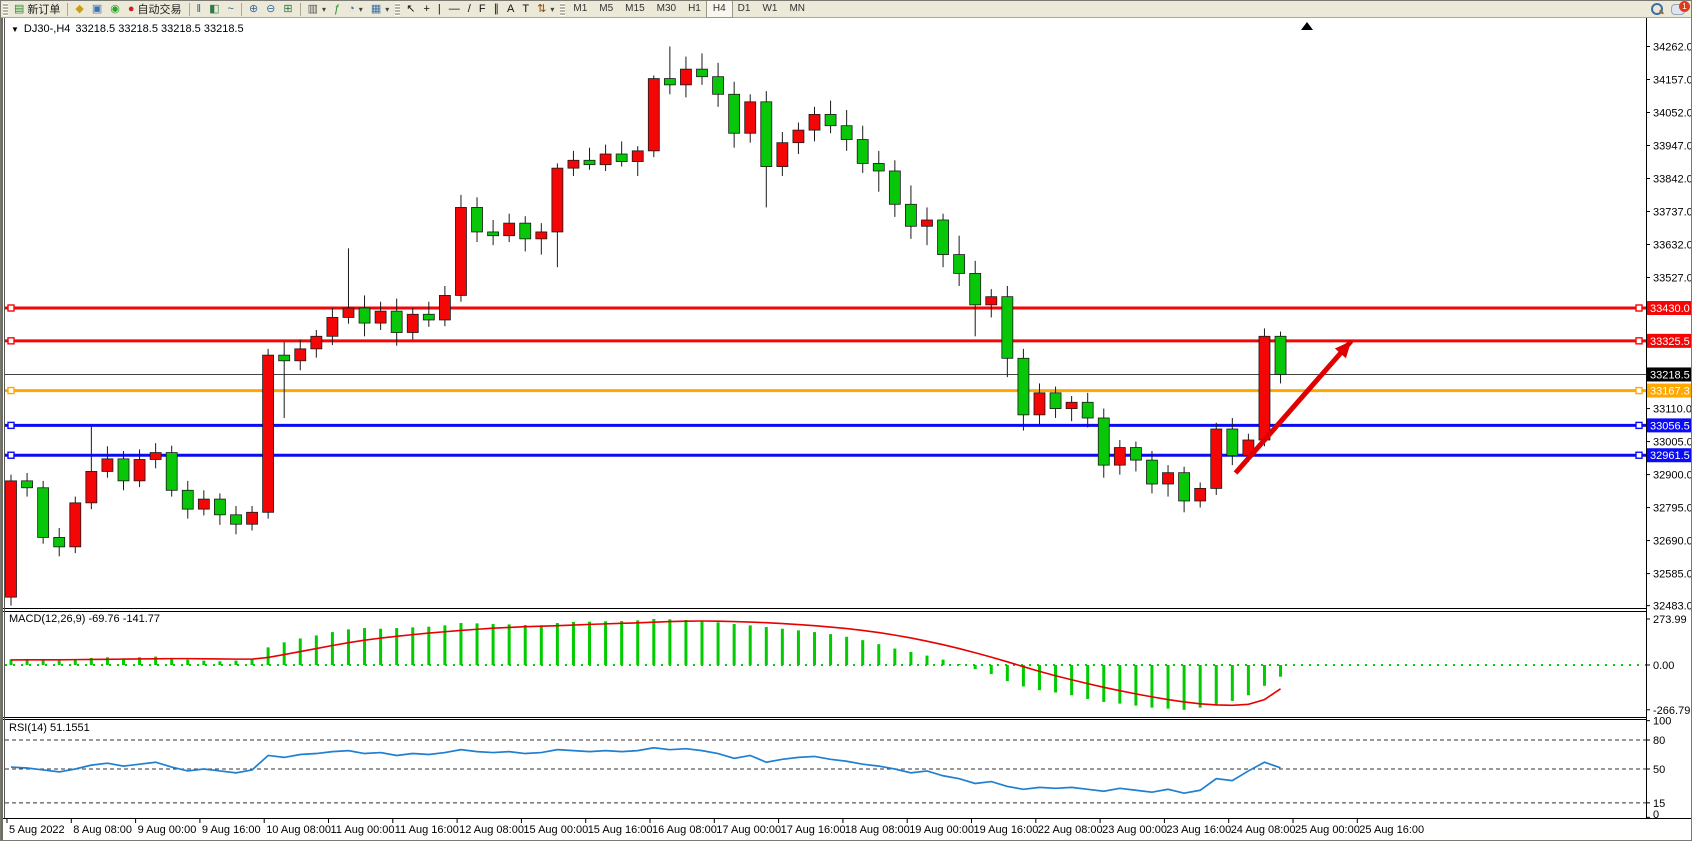 The width and height of the screenshot is (1692, 841). I want to click on candlestick-button: ◧, so click(214, 9).